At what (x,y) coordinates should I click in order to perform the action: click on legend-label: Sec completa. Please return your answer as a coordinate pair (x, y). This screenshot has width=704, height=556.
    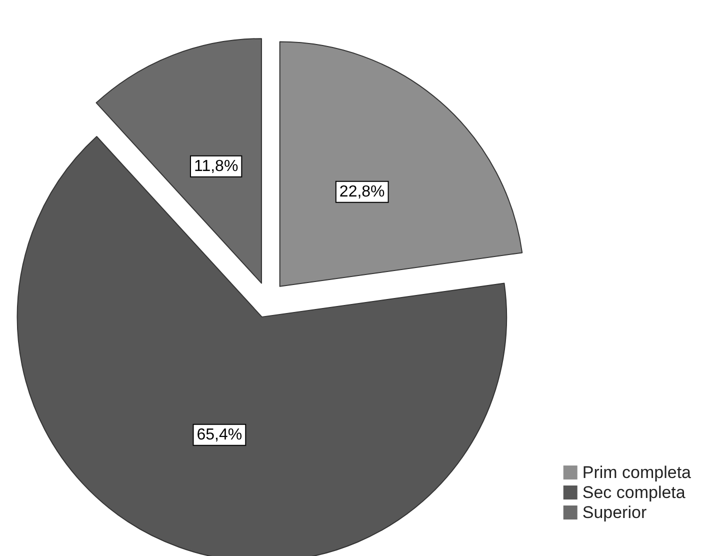
    Looking at the image, I should click on (634, 492).